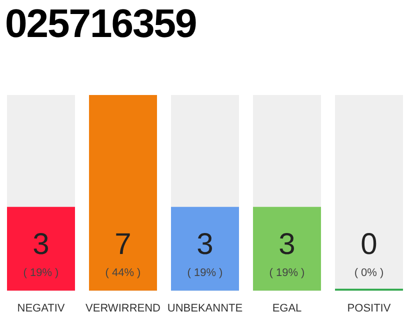 The height and width of the screenshot is (320, 410). What do you see at coordinates (123, 272) in the screenshot?
I see `annotation: ( 44% )` at bounding box center [123, 272].